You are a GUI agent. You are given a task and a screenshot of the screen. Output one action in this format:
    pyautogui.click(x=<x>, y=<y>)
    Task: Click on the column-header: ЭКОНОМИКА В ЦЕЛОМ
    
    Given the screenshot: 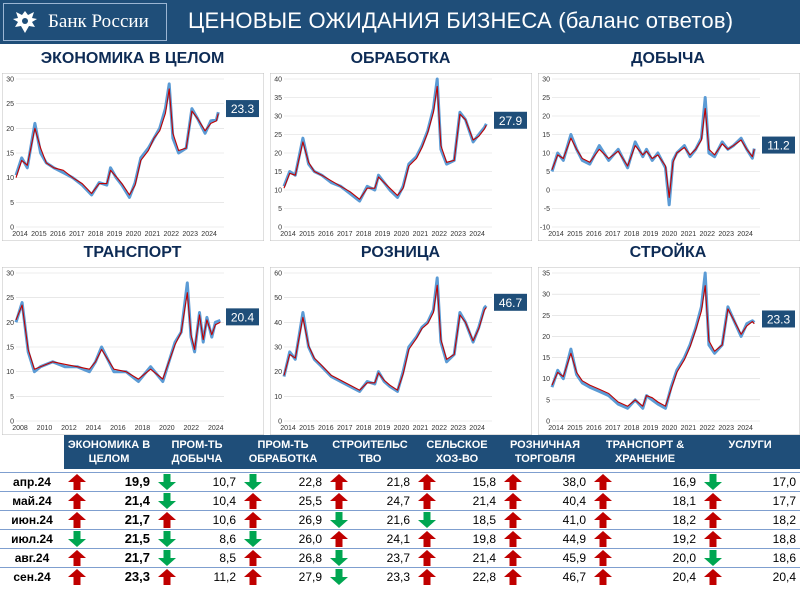 What is the action you would take?
    pyautogui.click(x=109, y=452)
    